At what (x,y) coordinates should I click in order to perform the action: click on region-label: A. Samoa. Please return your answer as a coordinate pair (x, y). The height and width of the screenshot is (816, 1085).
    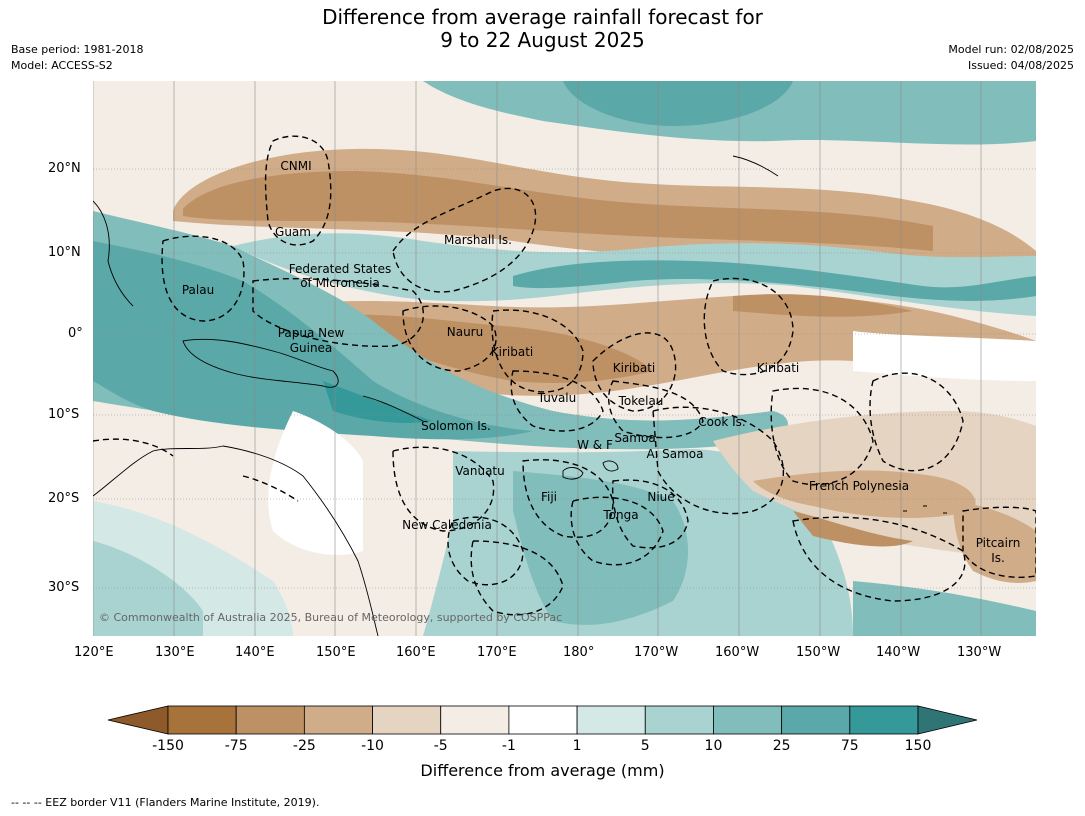
    Looking at the image, I should click on (675, 454).